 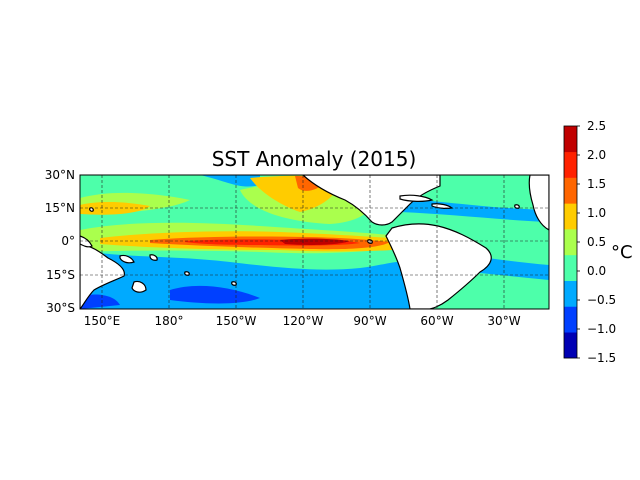 What do you see at coordinates (102, 321) in the screenshot?
I see `lon-tick-label: 150°E` at bounding box center [102, 321].